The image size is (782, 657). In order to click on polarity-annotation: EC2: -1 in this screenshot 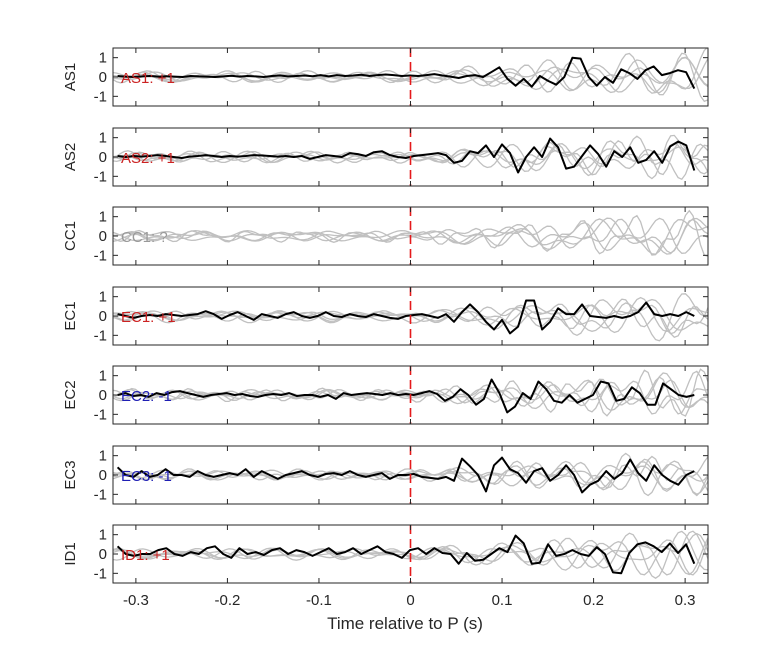, I will do `click(146, 396)`.